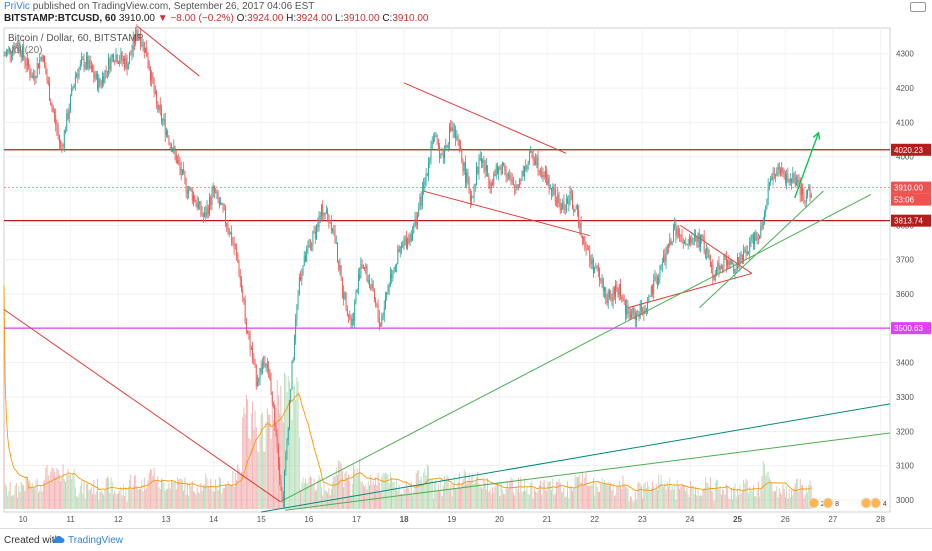 This screenshot has width=932, height=551. What do you see at coordinates (32, 540) in the screenshot?
I see `created-with-text: Created with` at bounding box center [32, 540].